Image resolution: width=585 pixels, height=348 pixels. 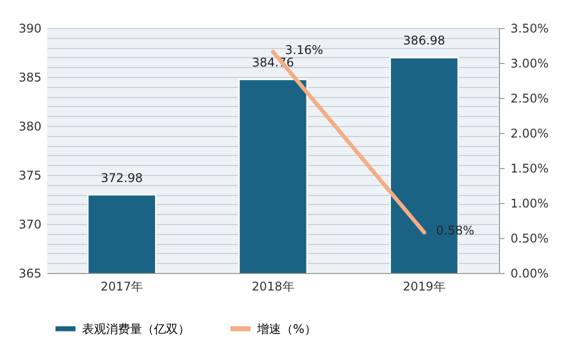 What do you see at coordinates (529, 29) in the screenshot?
I see `y2-tick-label: 3.50%` at bounding box center [529, 29].